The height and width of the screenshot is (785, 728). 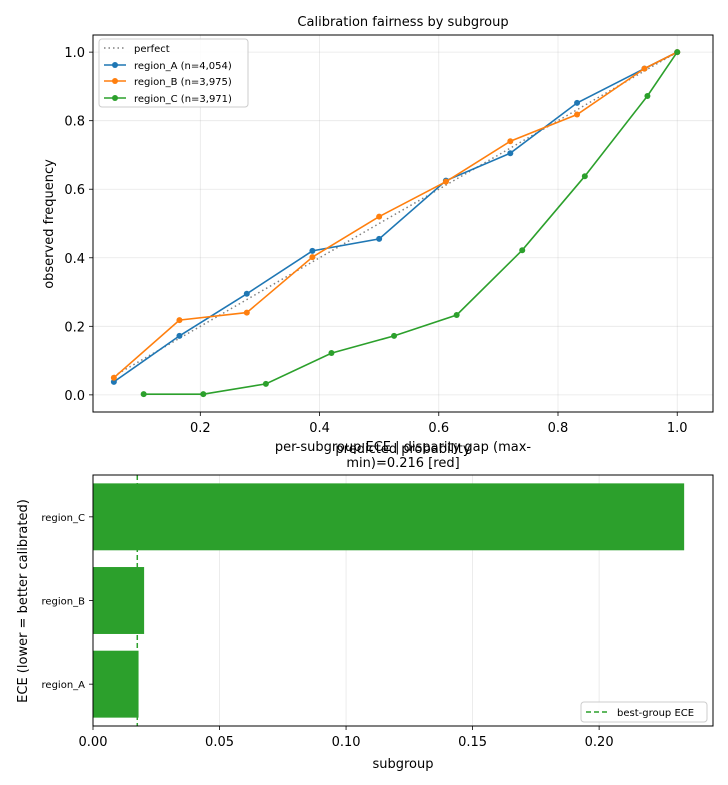 What do you see at coordinates (74, 259) in the screenshot?
I see `calibration-y-tick-label: 0.4` at bounding box center [74, 259].